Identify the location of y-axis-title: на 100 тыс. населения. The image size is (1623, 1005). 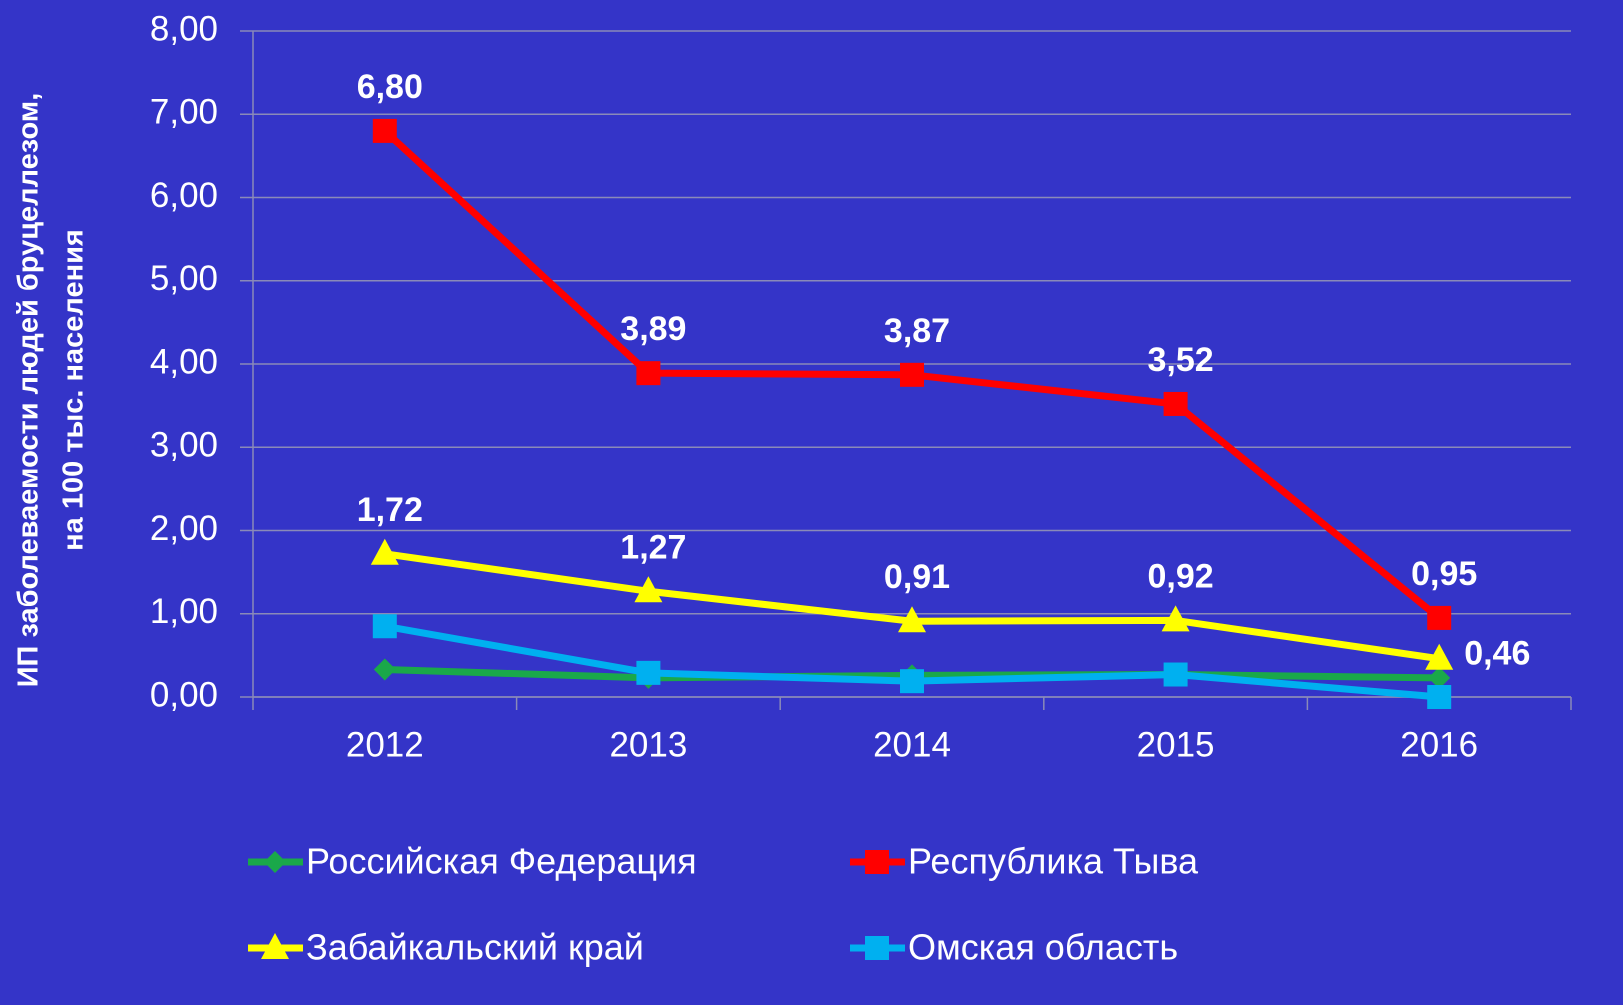
(74, 390).